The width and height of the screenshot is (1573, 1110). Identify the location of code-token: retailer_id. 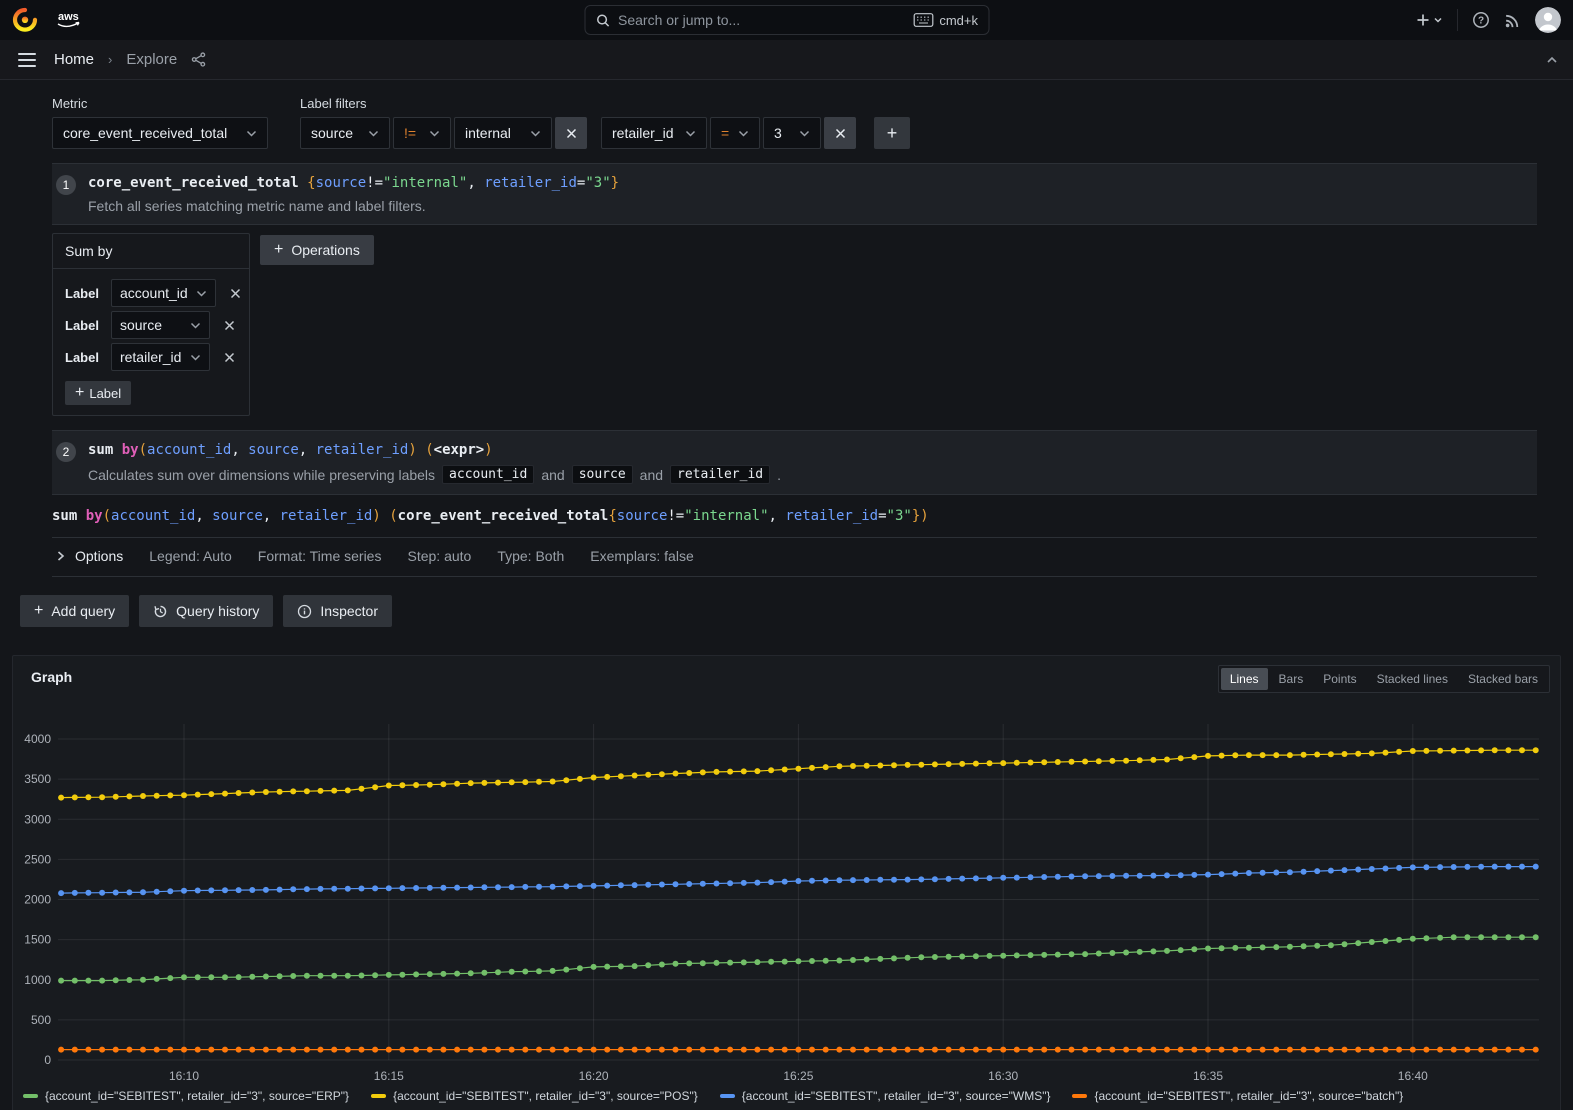
(832, 516).